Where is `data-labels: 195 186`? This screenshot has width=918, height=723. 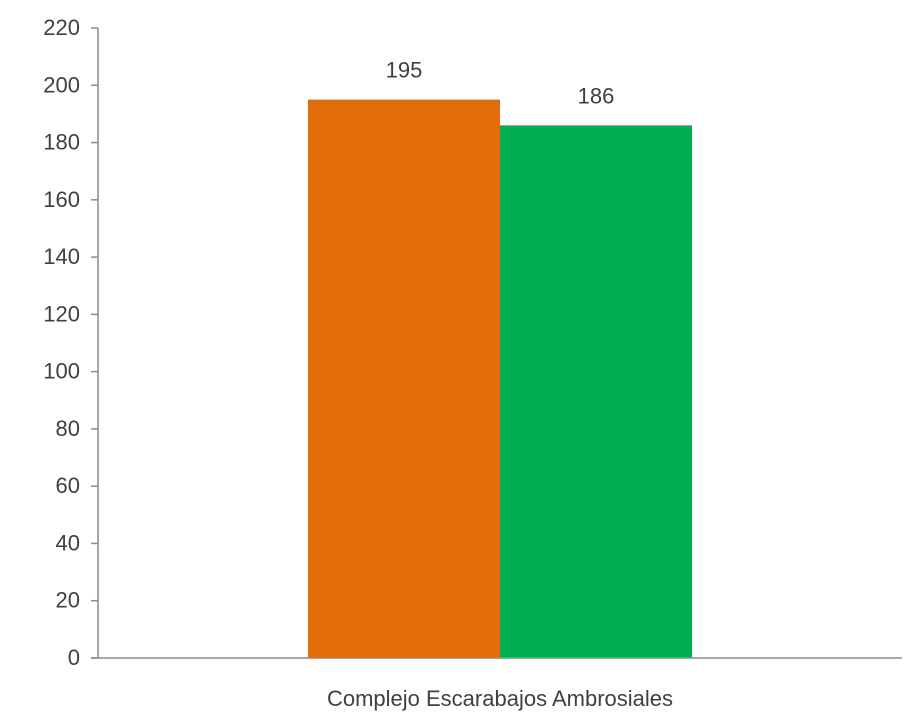
data-labels: 195 186 is located at coordinates (500, 83).